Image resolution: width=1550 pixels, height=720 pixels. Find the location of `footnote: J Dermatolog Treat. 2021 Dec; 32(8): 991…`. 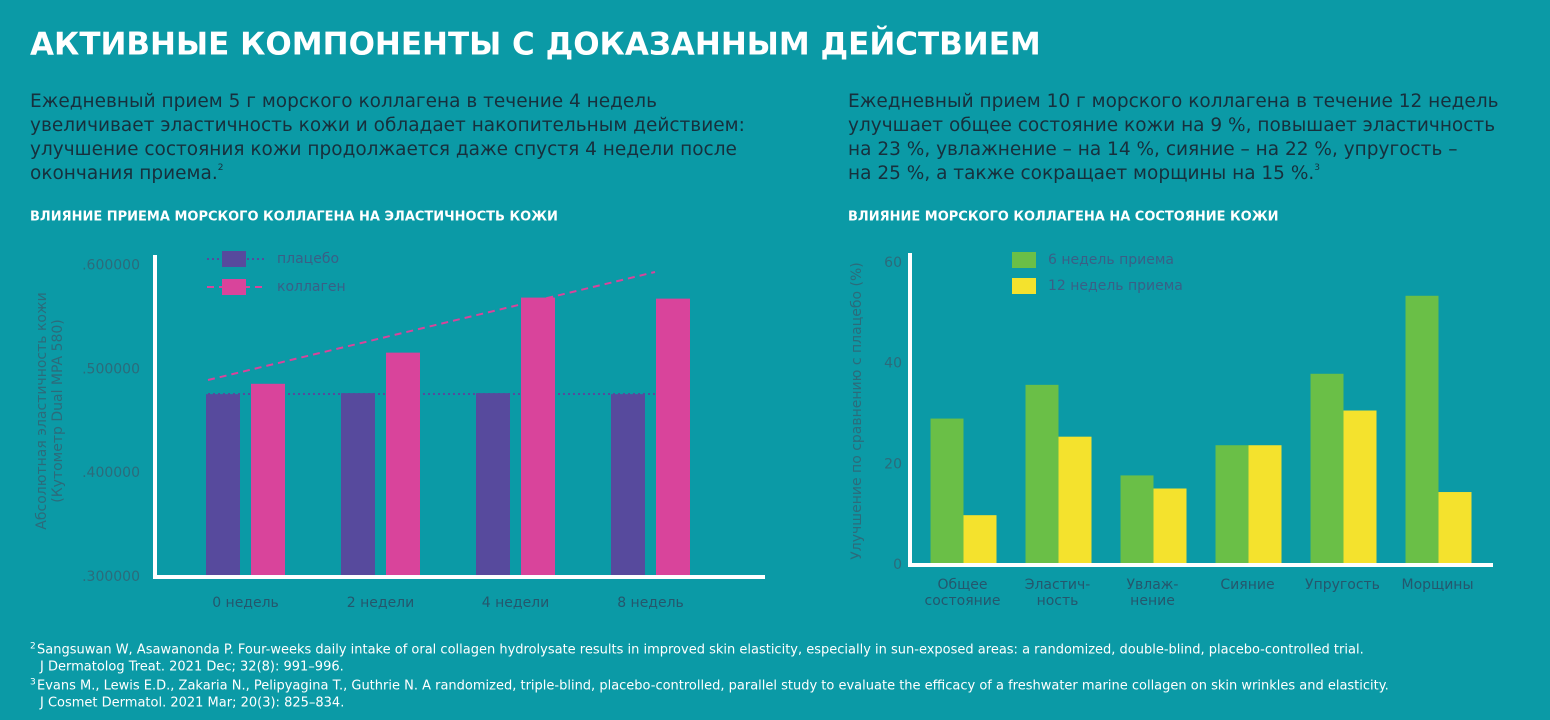

footnote: J Dermatolog Treat. 2021 Dec; 32(8): 991… is located at coordinates (191, 667).